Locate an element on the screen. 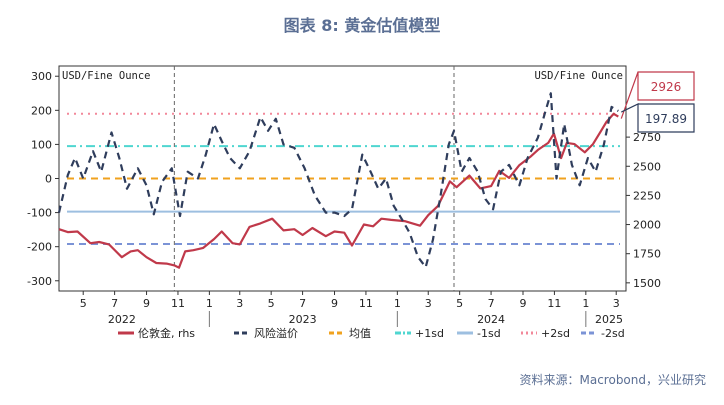 The width and height of the screenshot is (724, 405). right-tick-label: 2000 is located at coordinates (647, 225).